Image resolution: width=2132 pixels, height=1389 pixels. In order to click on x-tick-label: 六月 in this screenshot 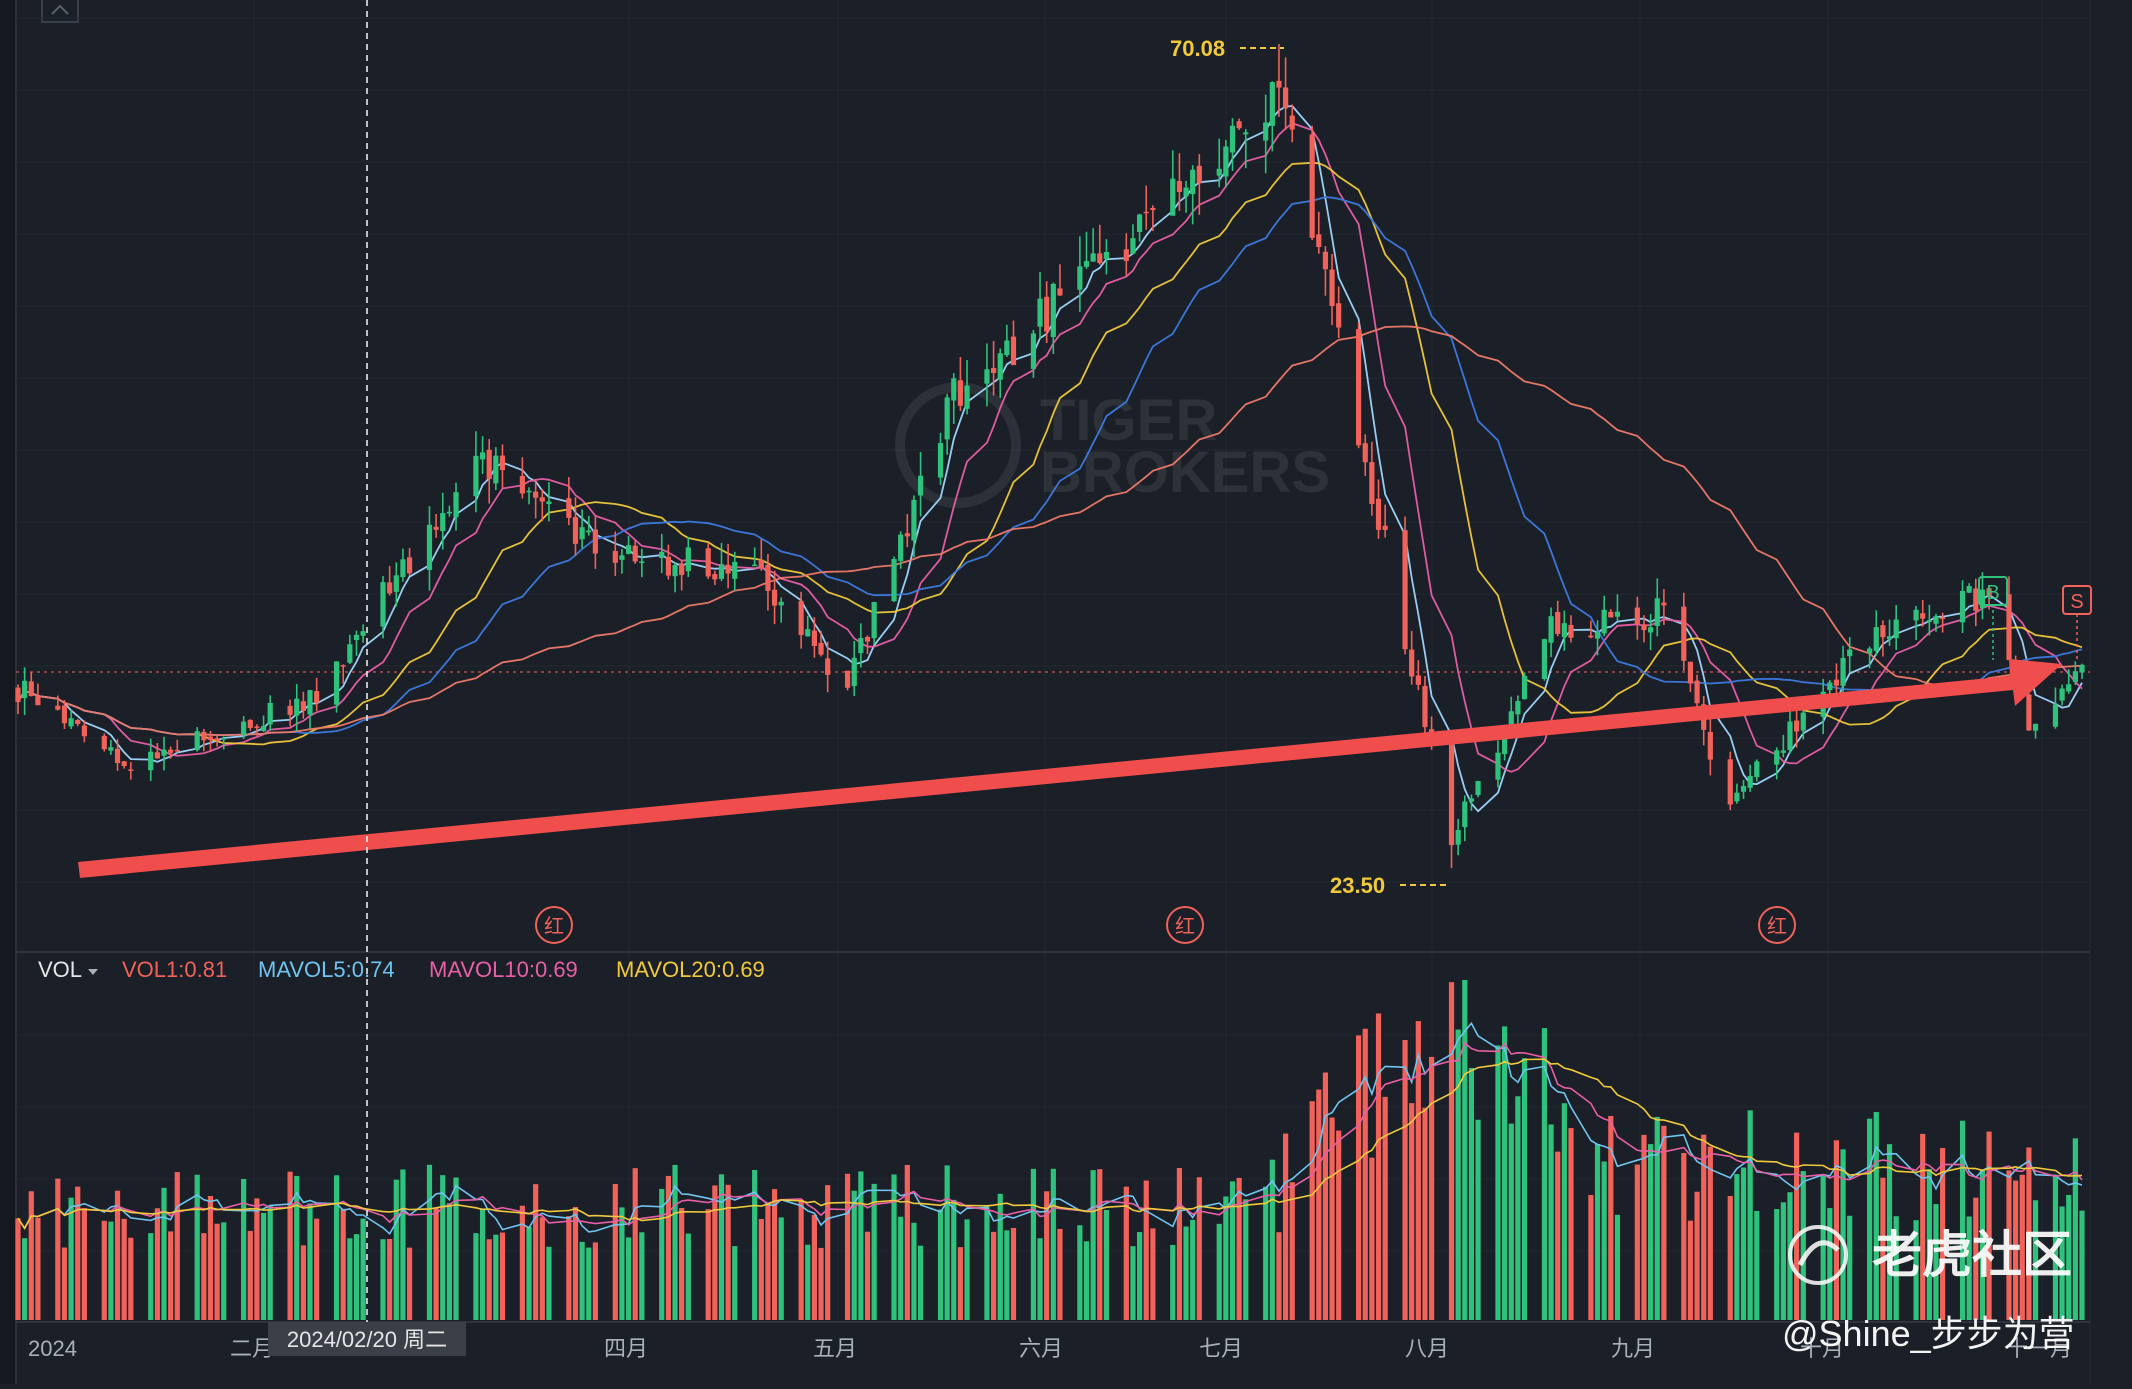, I will do `click(1041, 1348)`.